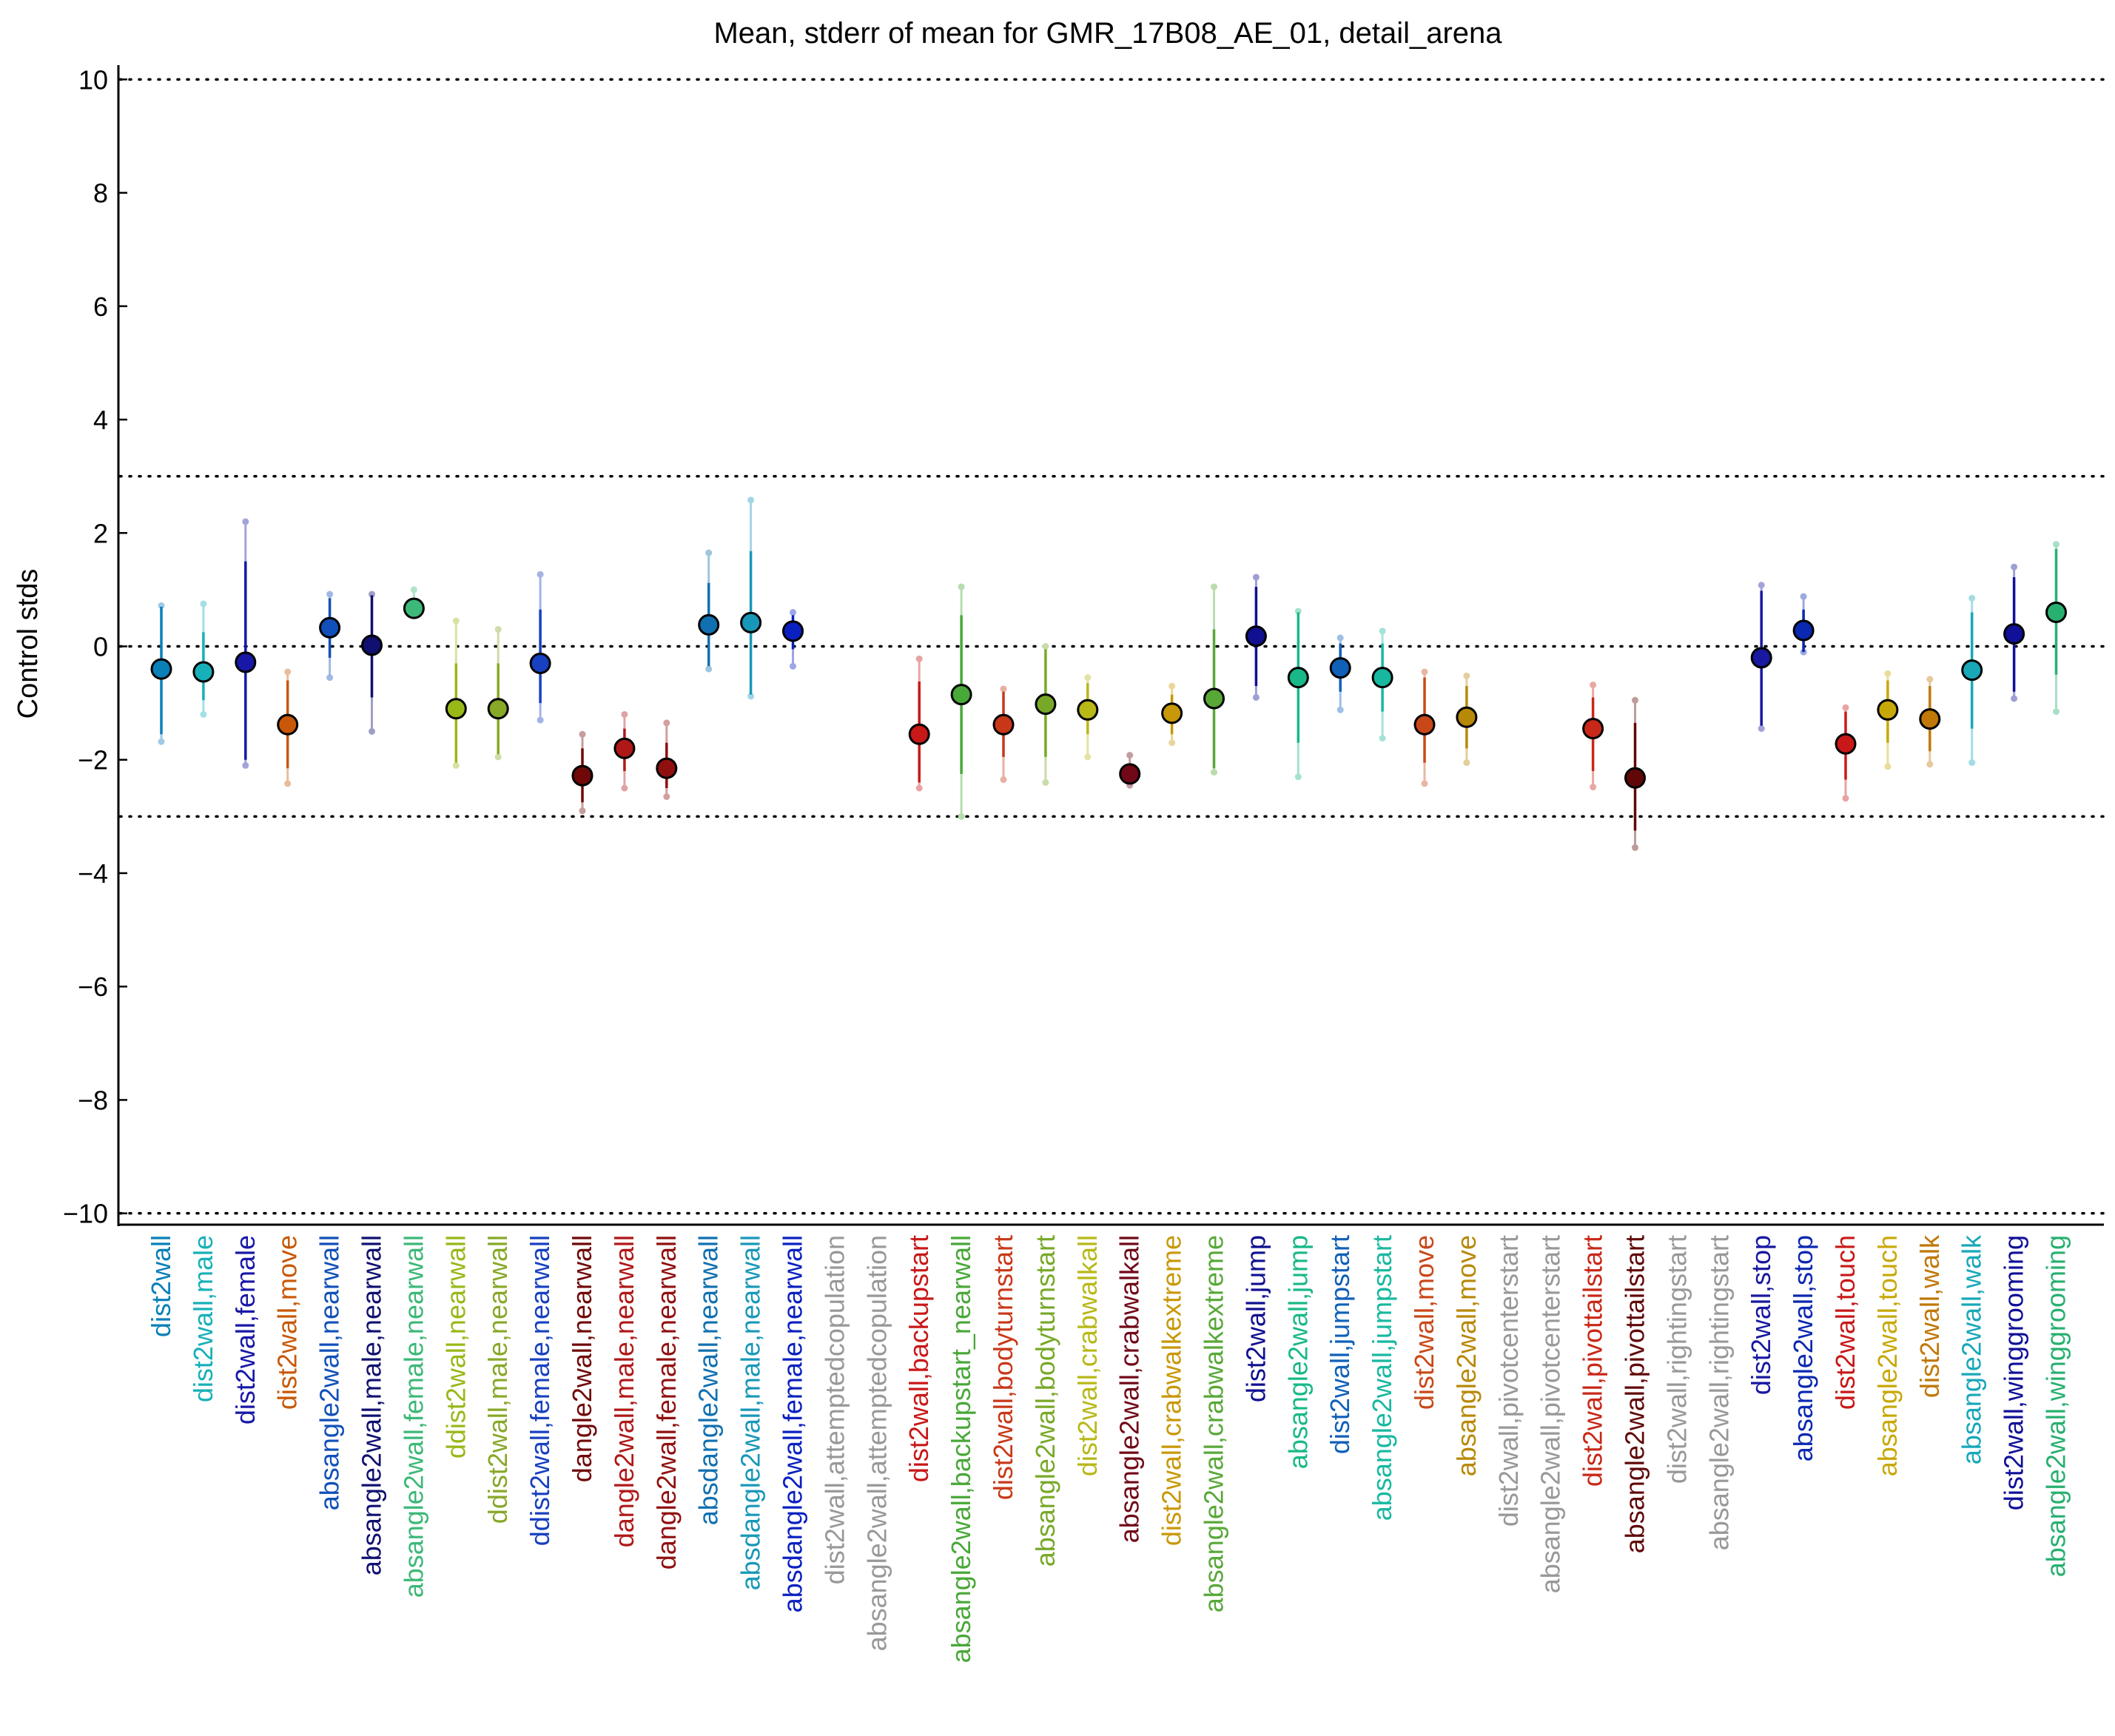 The image size is (2115, 1736). Describe the element at coordinates (413, 1417) in the screenshot. I see `category-label: absangle2wall,female,nearwall` at that location.